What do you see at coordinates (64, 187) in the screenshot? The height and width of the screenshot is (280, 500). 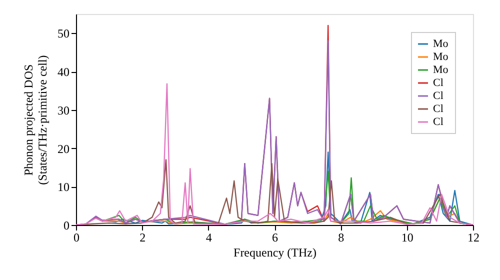 I see `y-tick-label: 10` at bounding box center [64, 187].